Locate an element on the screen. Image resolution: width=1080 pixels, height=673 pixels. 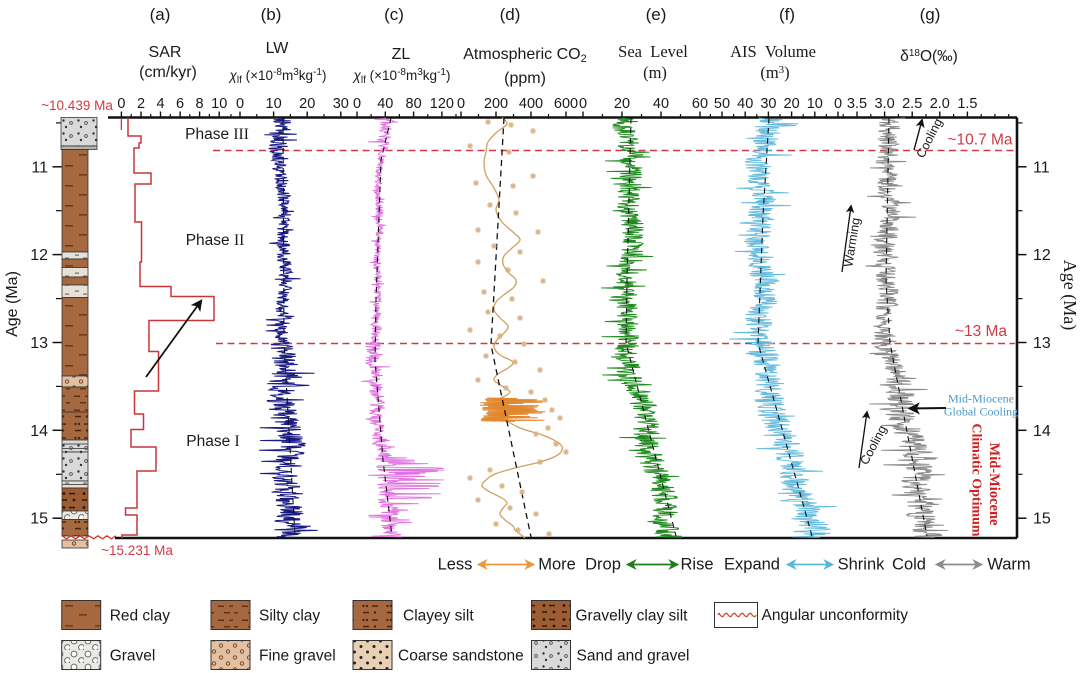
svg-text: 4 is located at coordinates (160, 104).